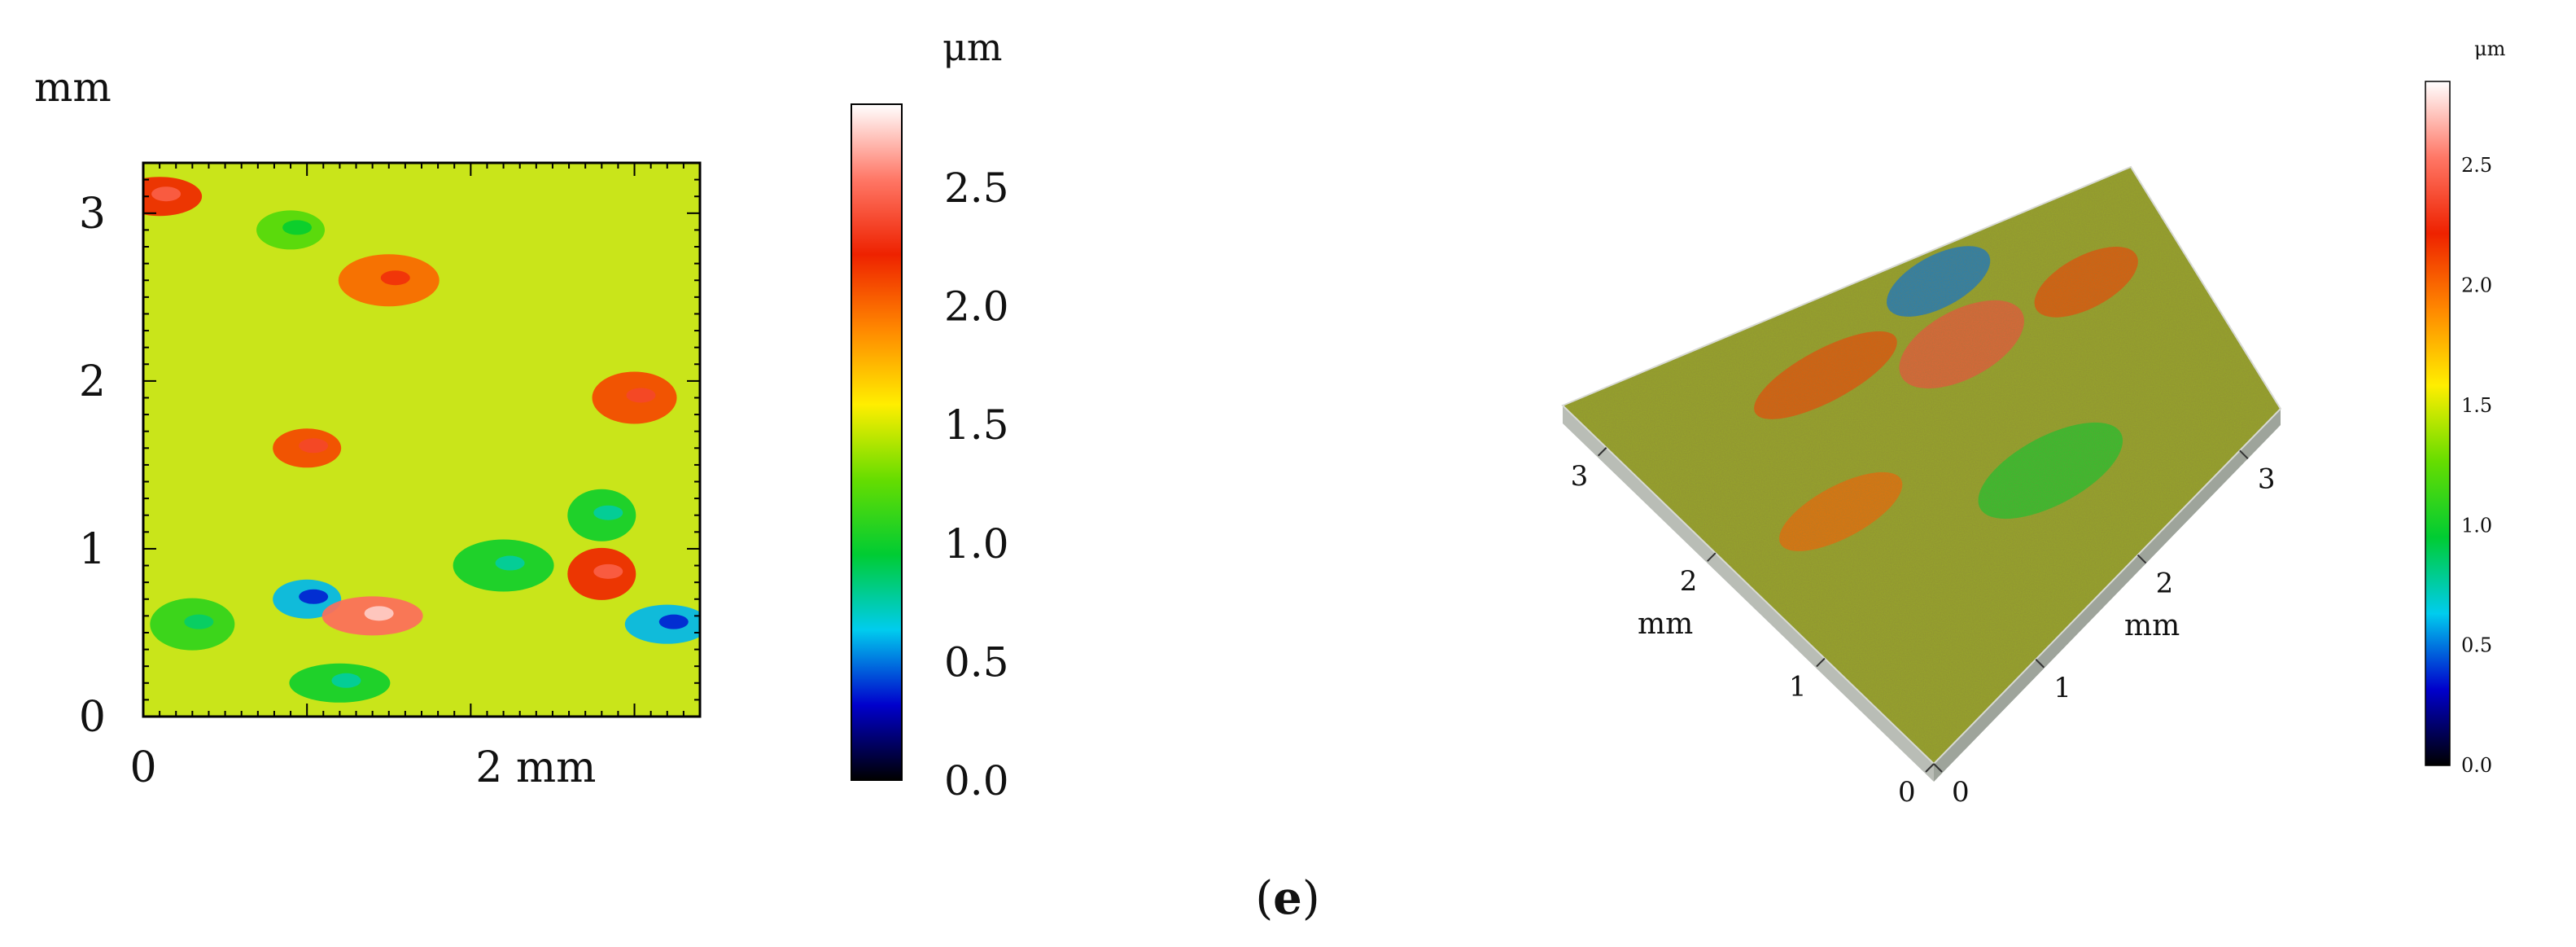  I want to click on axis-tick-labels: 0 2 mm 0 1 2 3, so click(338, 491).